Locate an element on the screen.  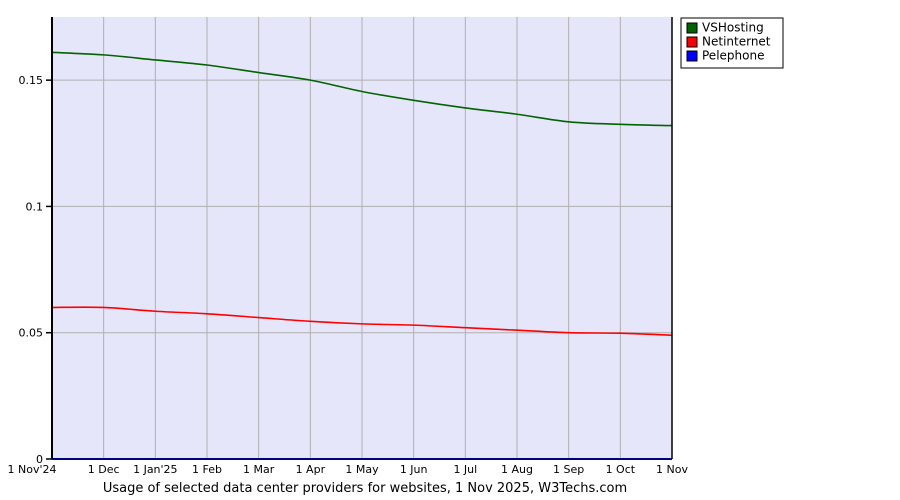
legend-label-netinternet: Netinternet is located at coordinates (736, 42).